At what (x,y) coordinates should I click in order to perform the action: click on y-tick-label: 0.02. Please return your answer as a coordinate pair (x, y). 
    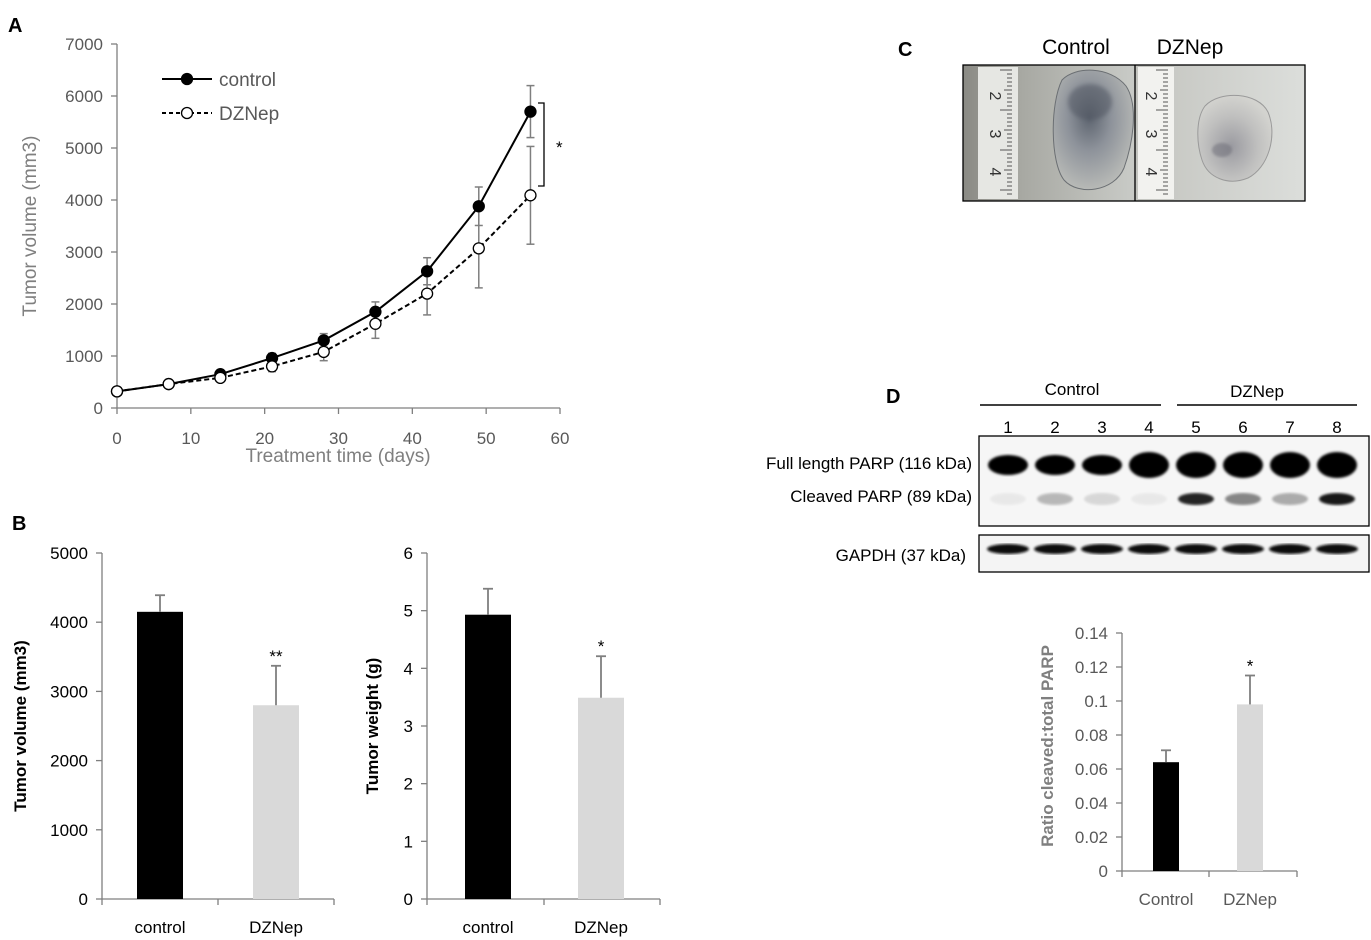
    Looking at the image, I should click on (1091, 837).